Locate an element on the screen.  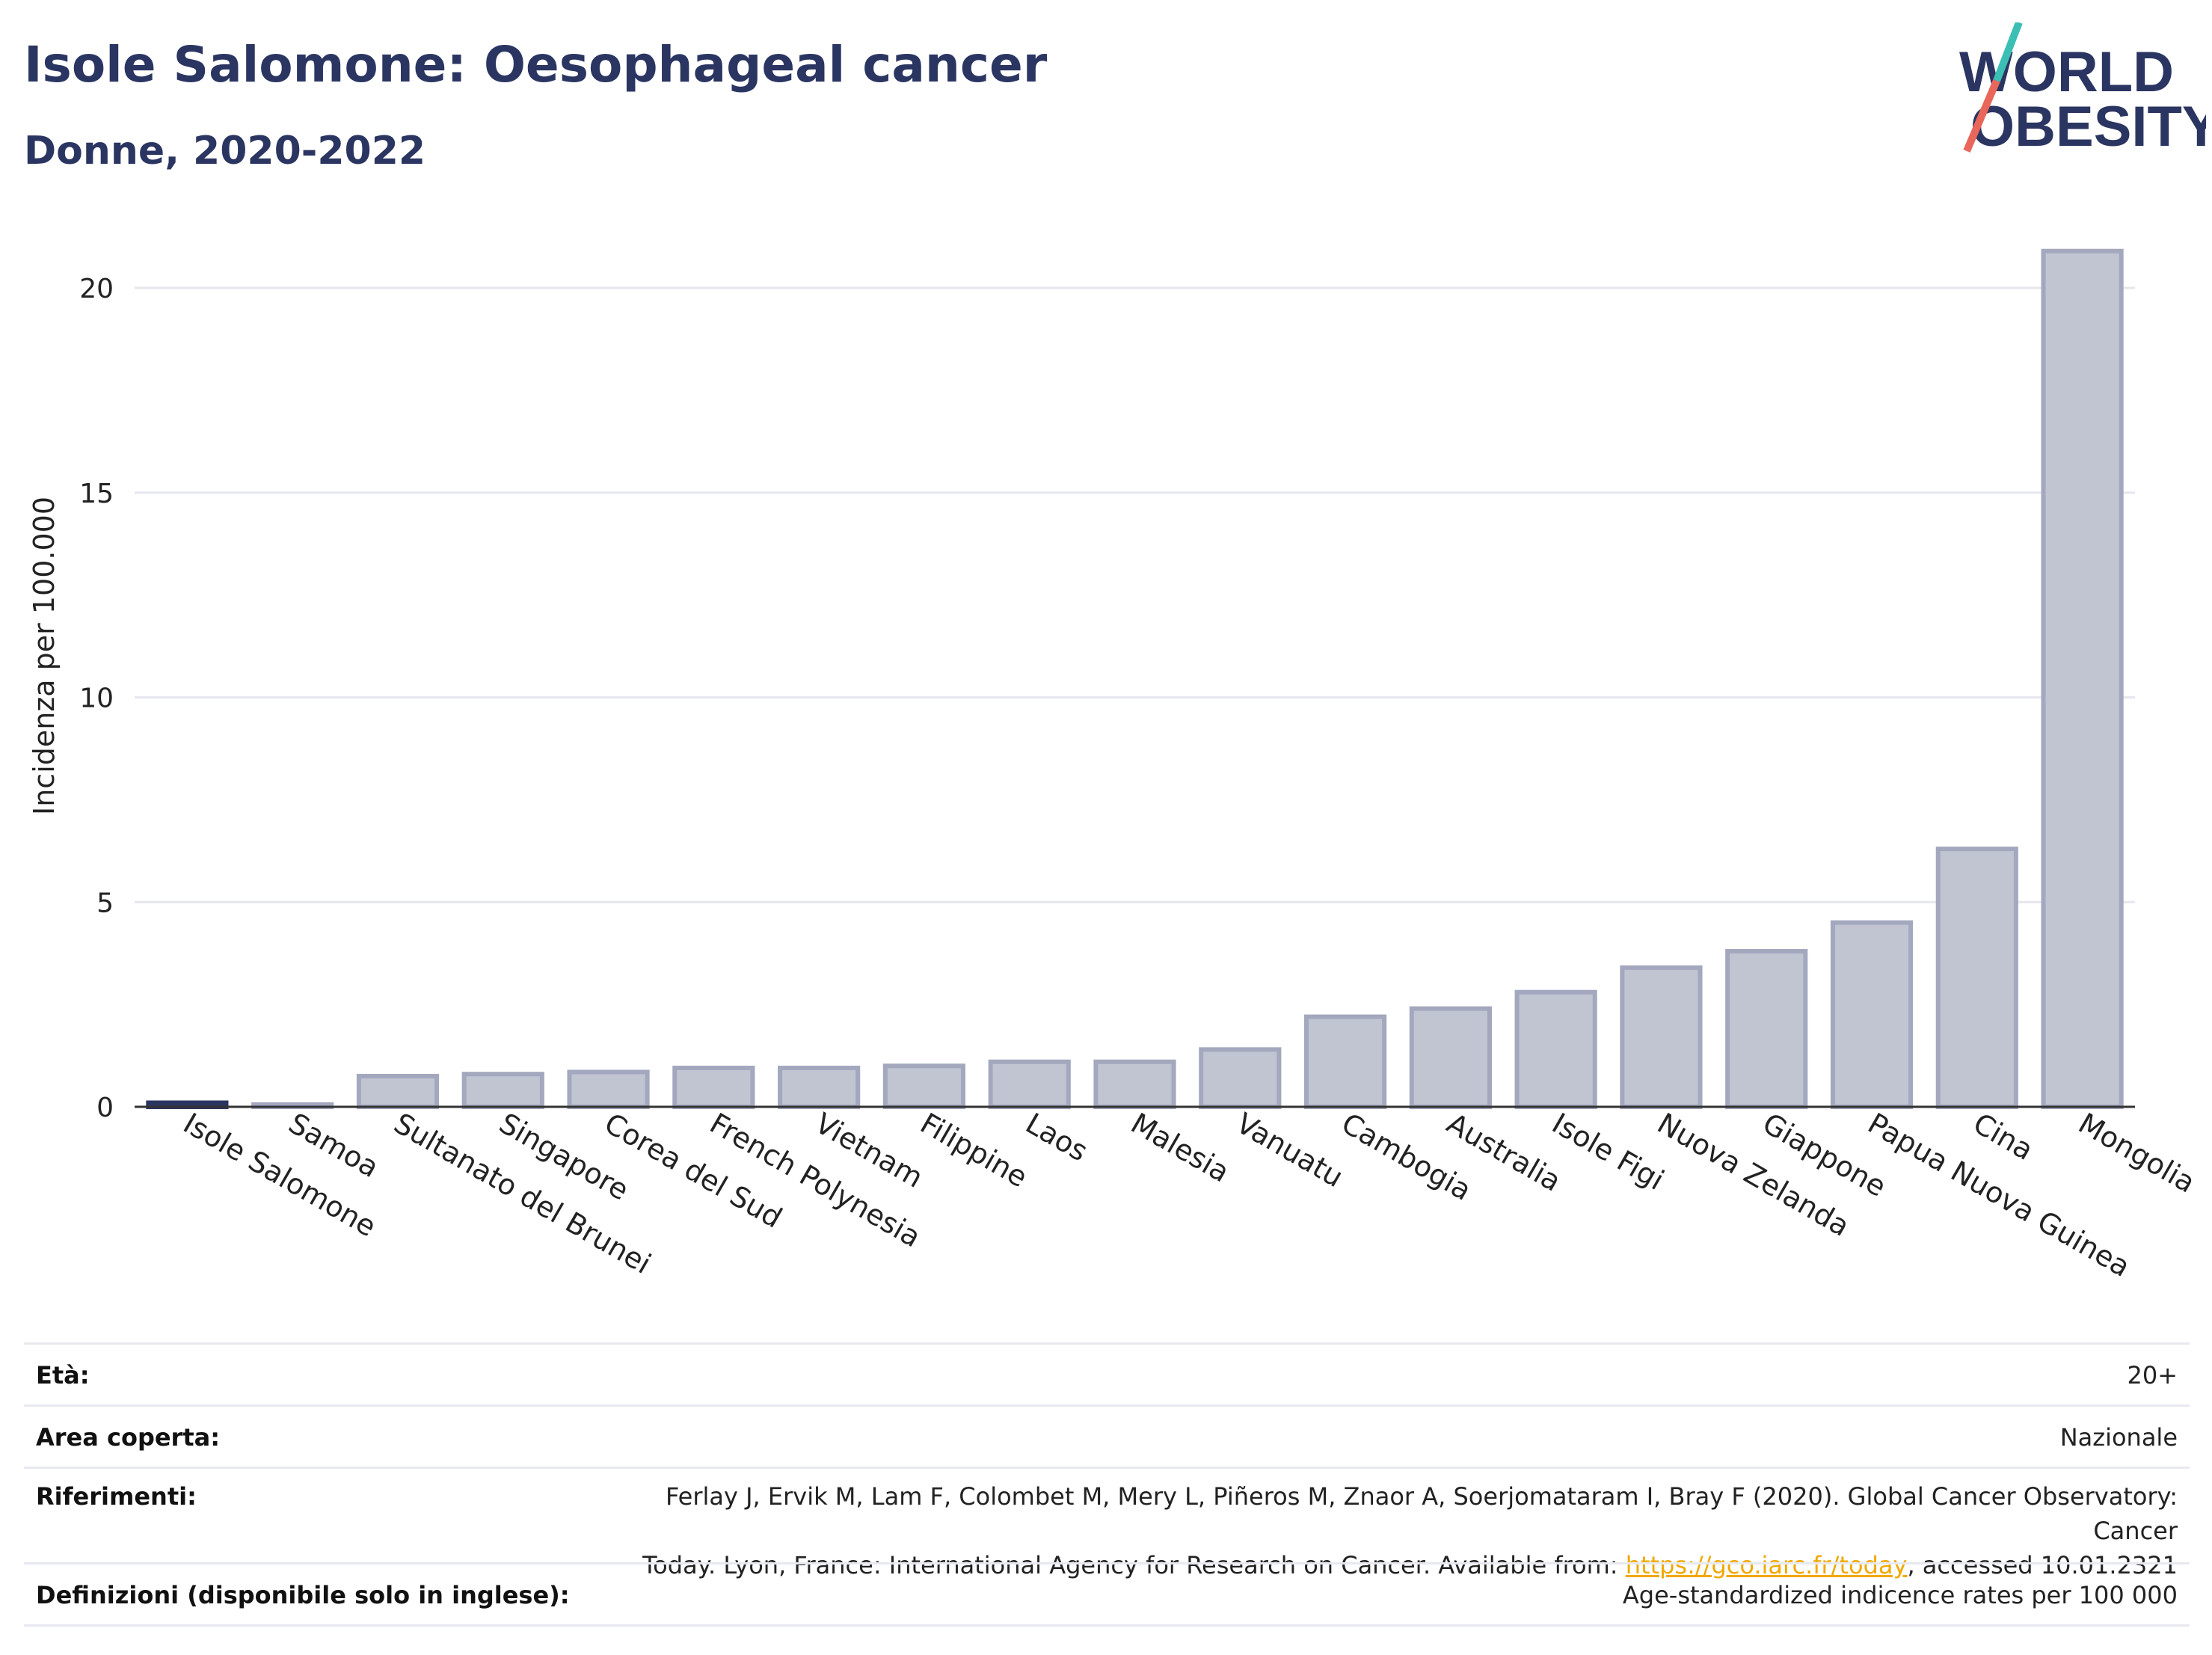
bar-filippine is located at coordinates (924, 1086).